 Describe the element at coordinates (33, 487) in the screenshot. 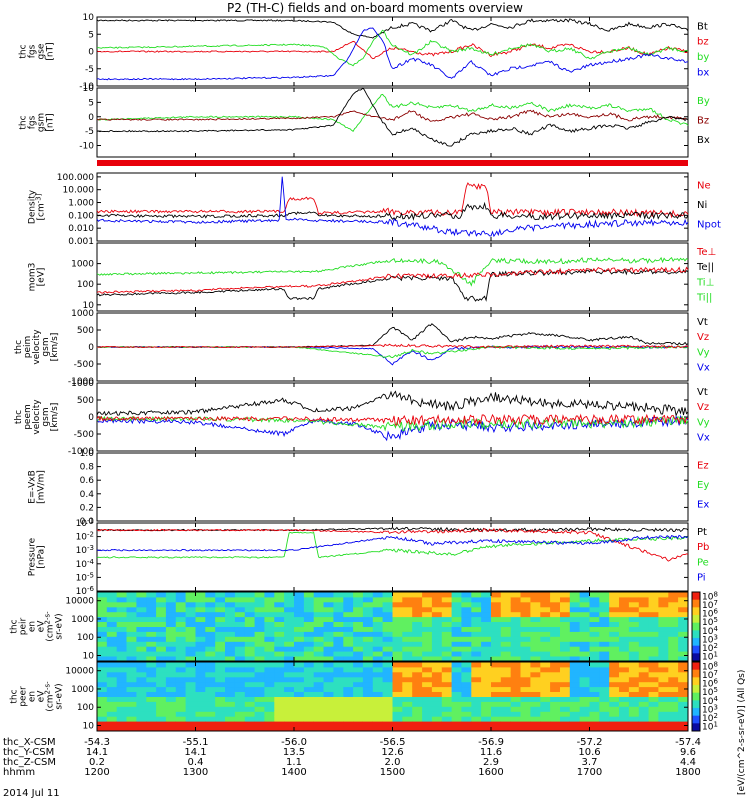

I see `panel-7-ylabel-1: E=-VxB` at that location.